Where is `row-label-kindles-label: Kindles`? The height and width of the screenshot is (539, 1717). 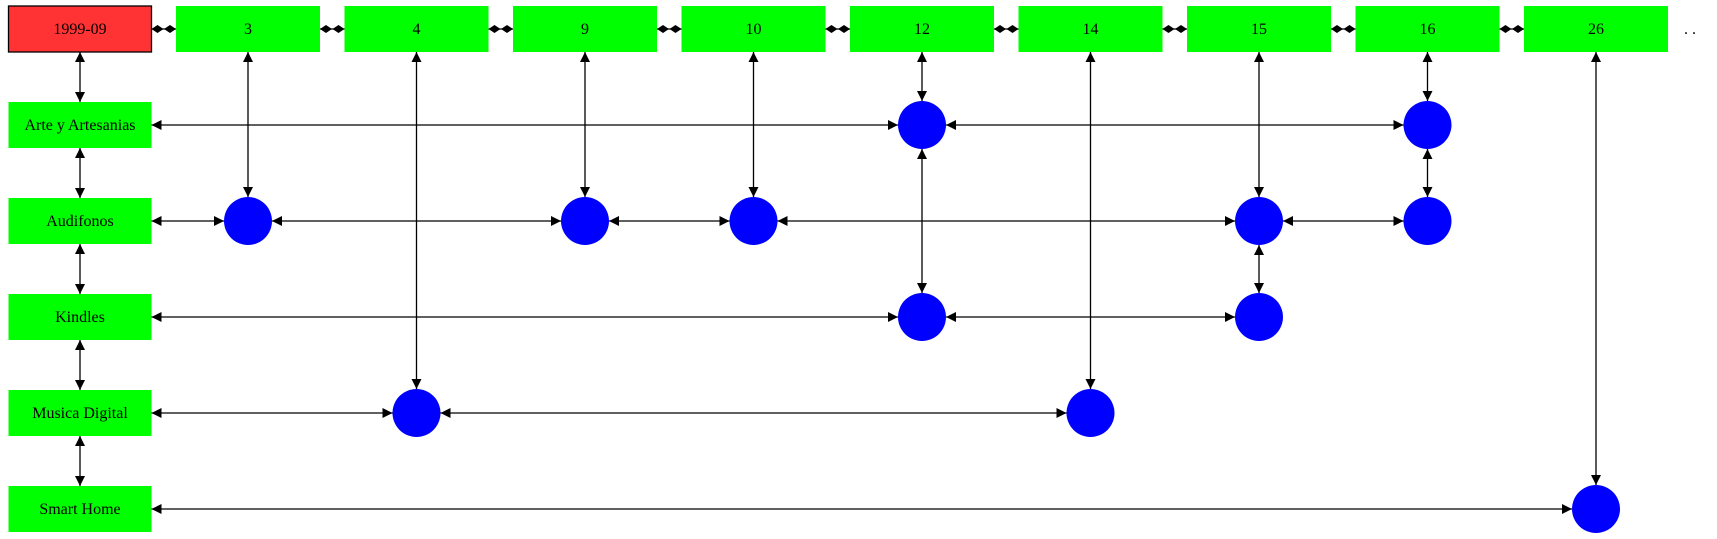 row-label-kindles-label: Kindles is located at coordinates (80, 317).